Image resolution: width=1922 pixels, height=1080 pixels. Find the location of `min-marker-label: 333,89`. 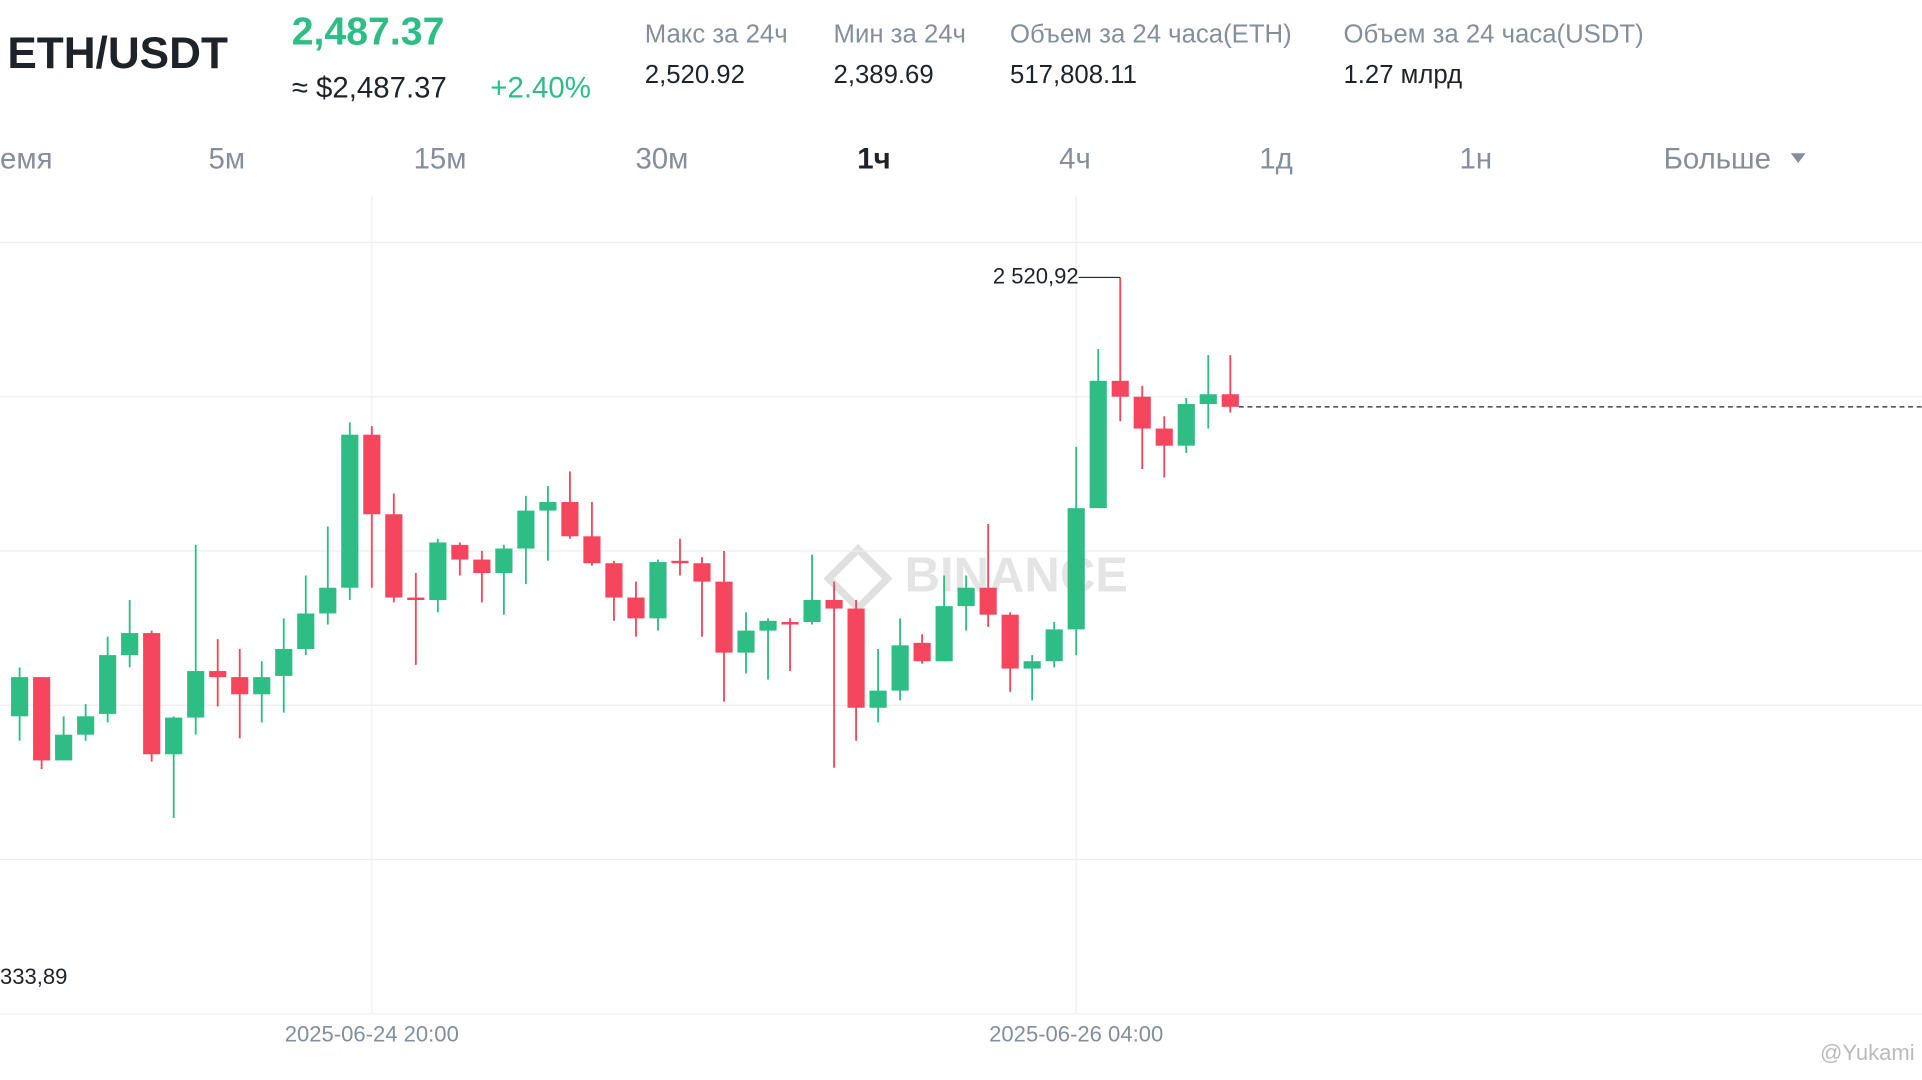

min-marker-label: 333,89 is located at coordinates (33, 976).